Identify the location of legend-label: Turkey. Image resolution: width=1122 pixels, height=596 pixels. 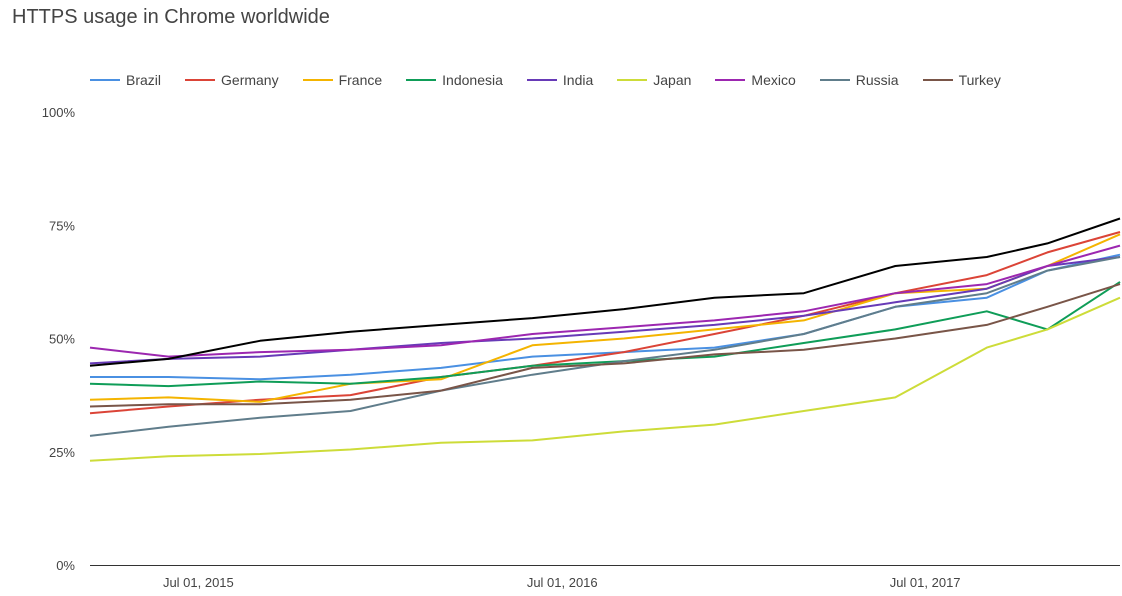
(979, 80).